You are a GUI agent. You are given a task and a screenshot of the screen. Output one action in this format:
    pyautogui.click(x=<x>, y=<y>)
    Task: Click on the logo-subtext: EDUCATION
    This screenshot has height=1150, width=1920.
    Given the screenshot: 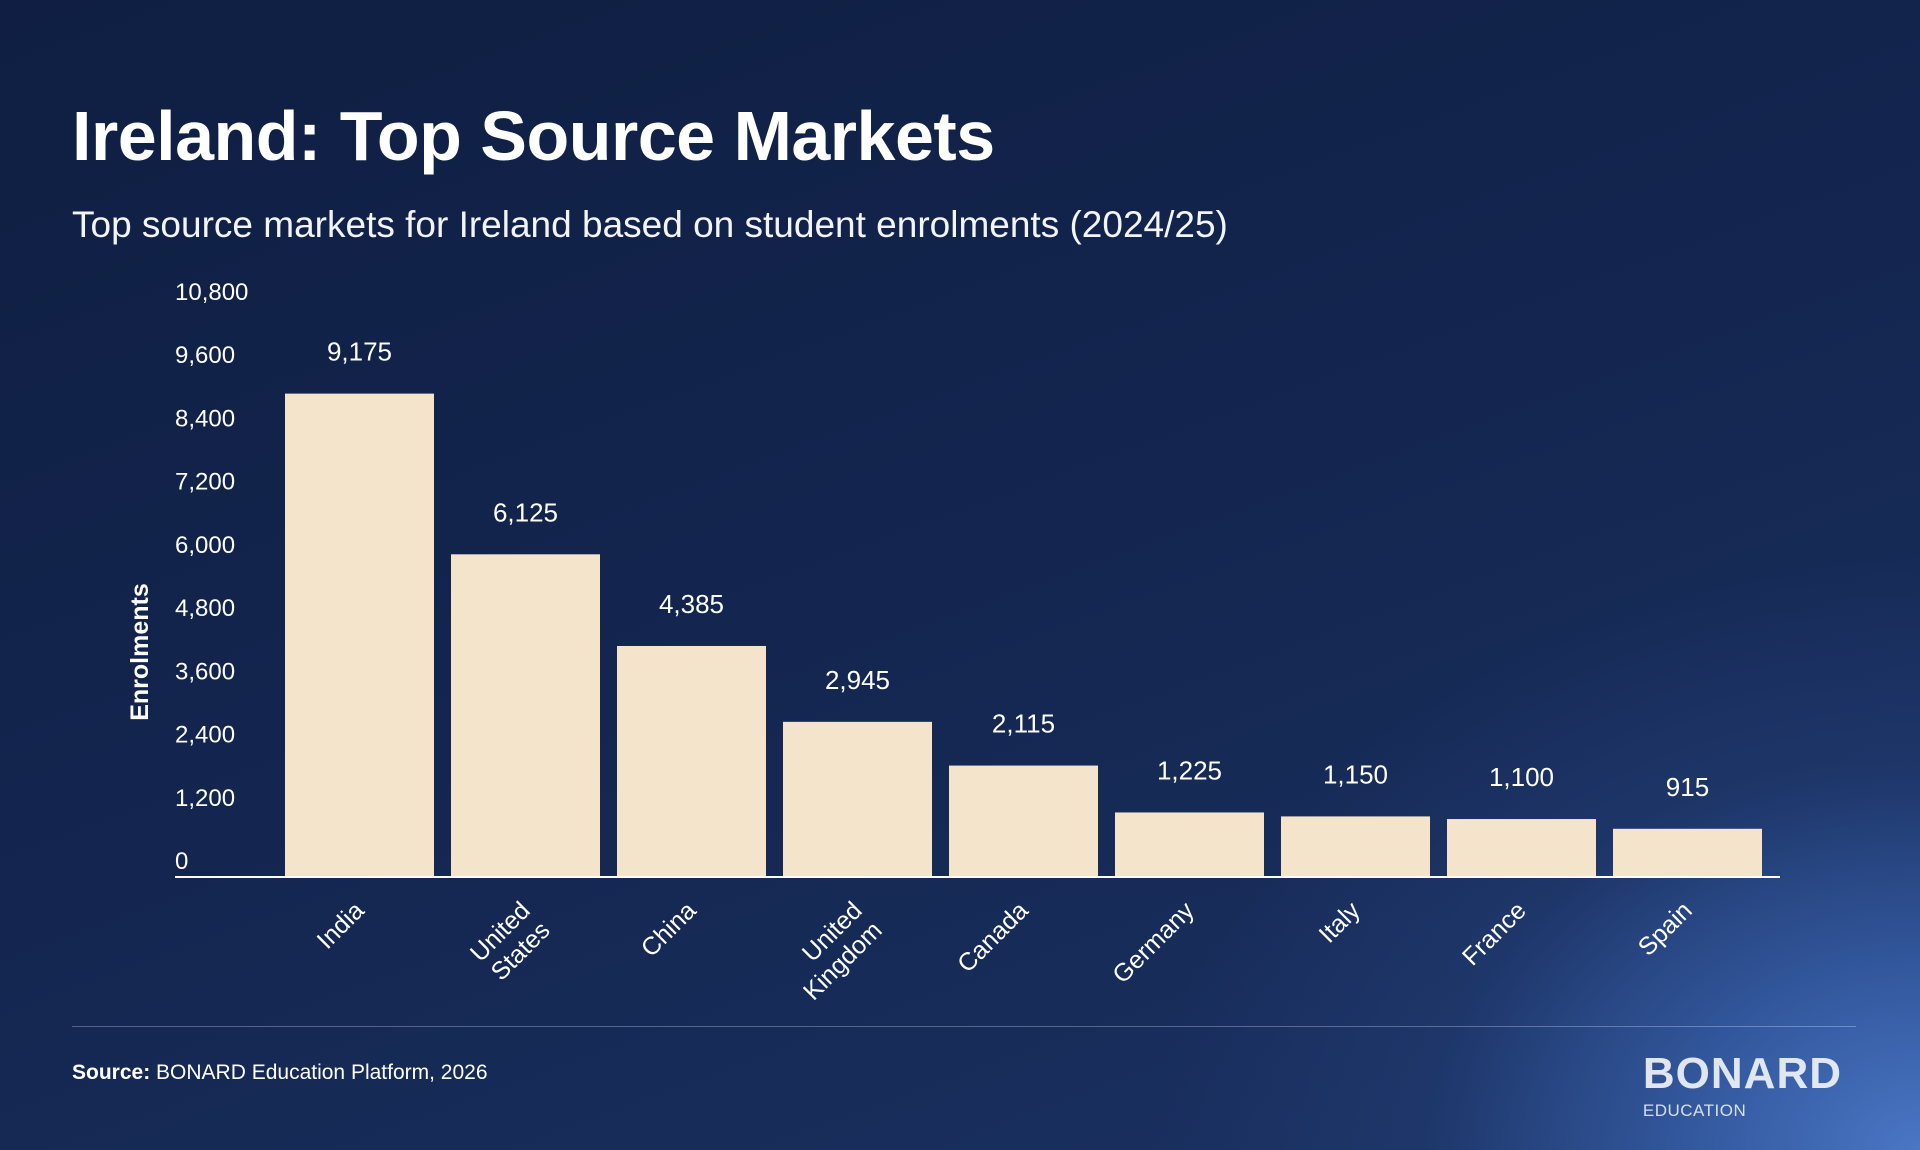 What is the action you would take?
    pyautogui.click(x=1694, y=1110)
    